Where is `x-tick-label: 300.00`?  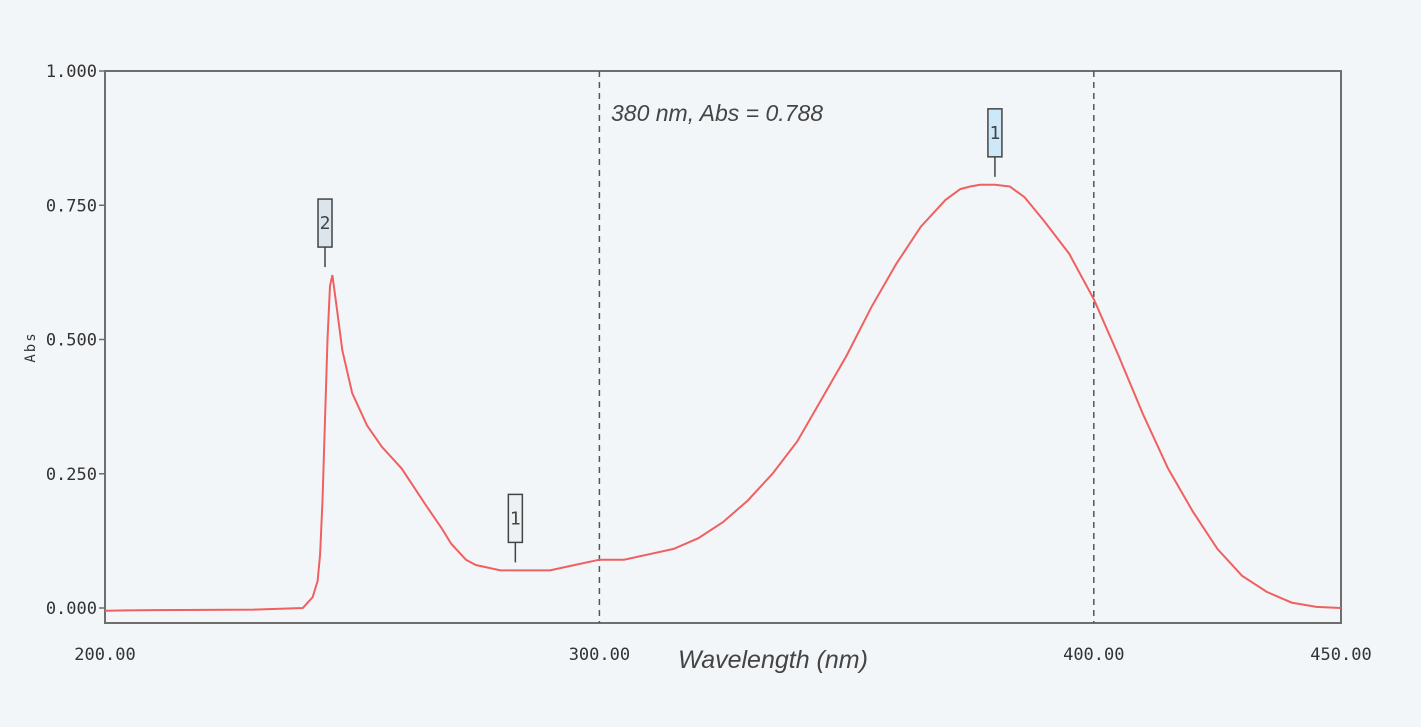
x-tick-label: 300.00 is located at coordinates (599, 655).